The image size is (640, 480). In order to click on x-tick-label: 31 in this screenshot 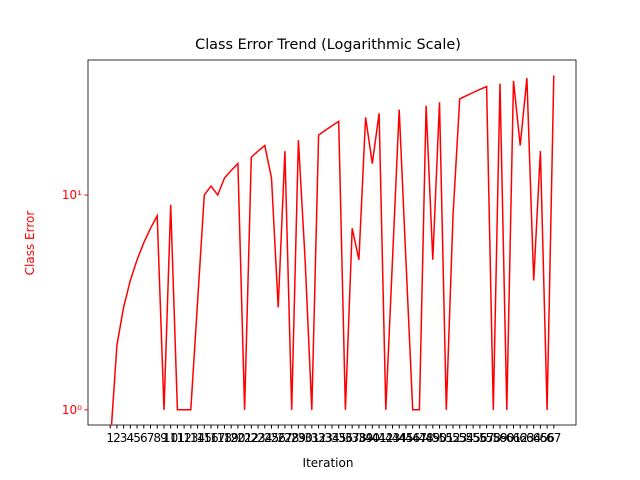, I will do `click(311, 438)`.